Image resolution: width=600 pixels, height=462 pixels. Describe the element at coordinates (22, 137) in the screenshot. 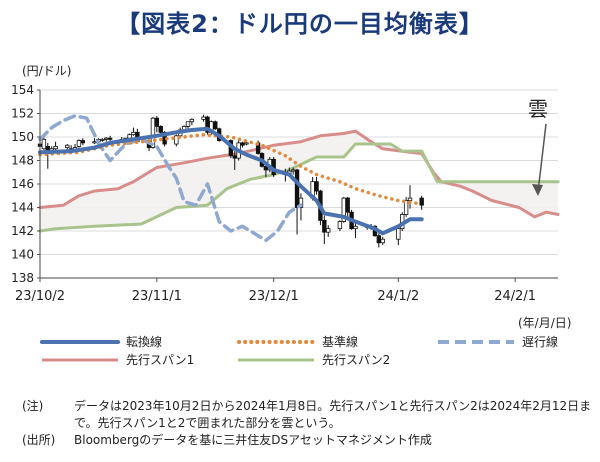

I see `y-tick-label: 150` at that location.